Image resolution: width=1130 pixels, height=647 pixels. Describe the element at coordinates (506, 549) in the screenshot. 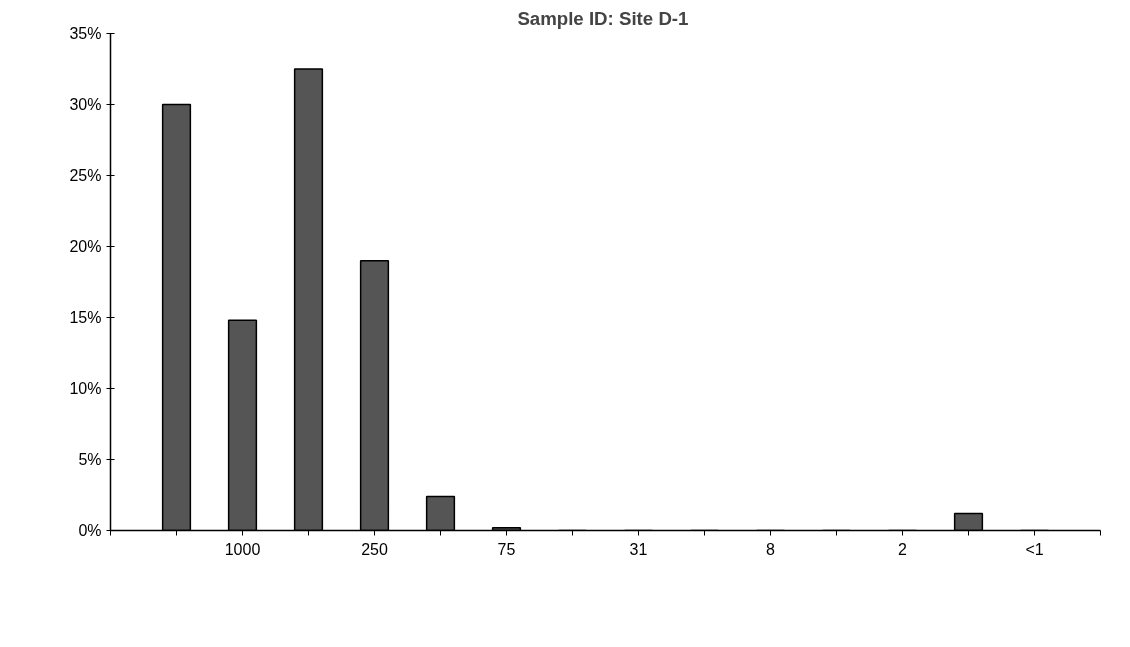

I see `x-tick-label: 75` at that location.